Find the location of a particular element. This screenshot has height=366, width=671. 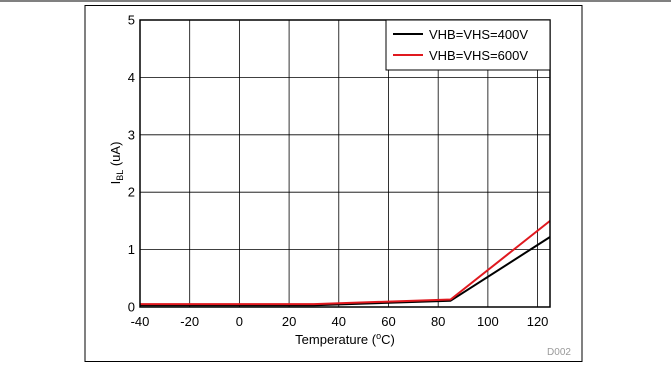

y-tick-label: 5 is located at coordinates (131, 20).